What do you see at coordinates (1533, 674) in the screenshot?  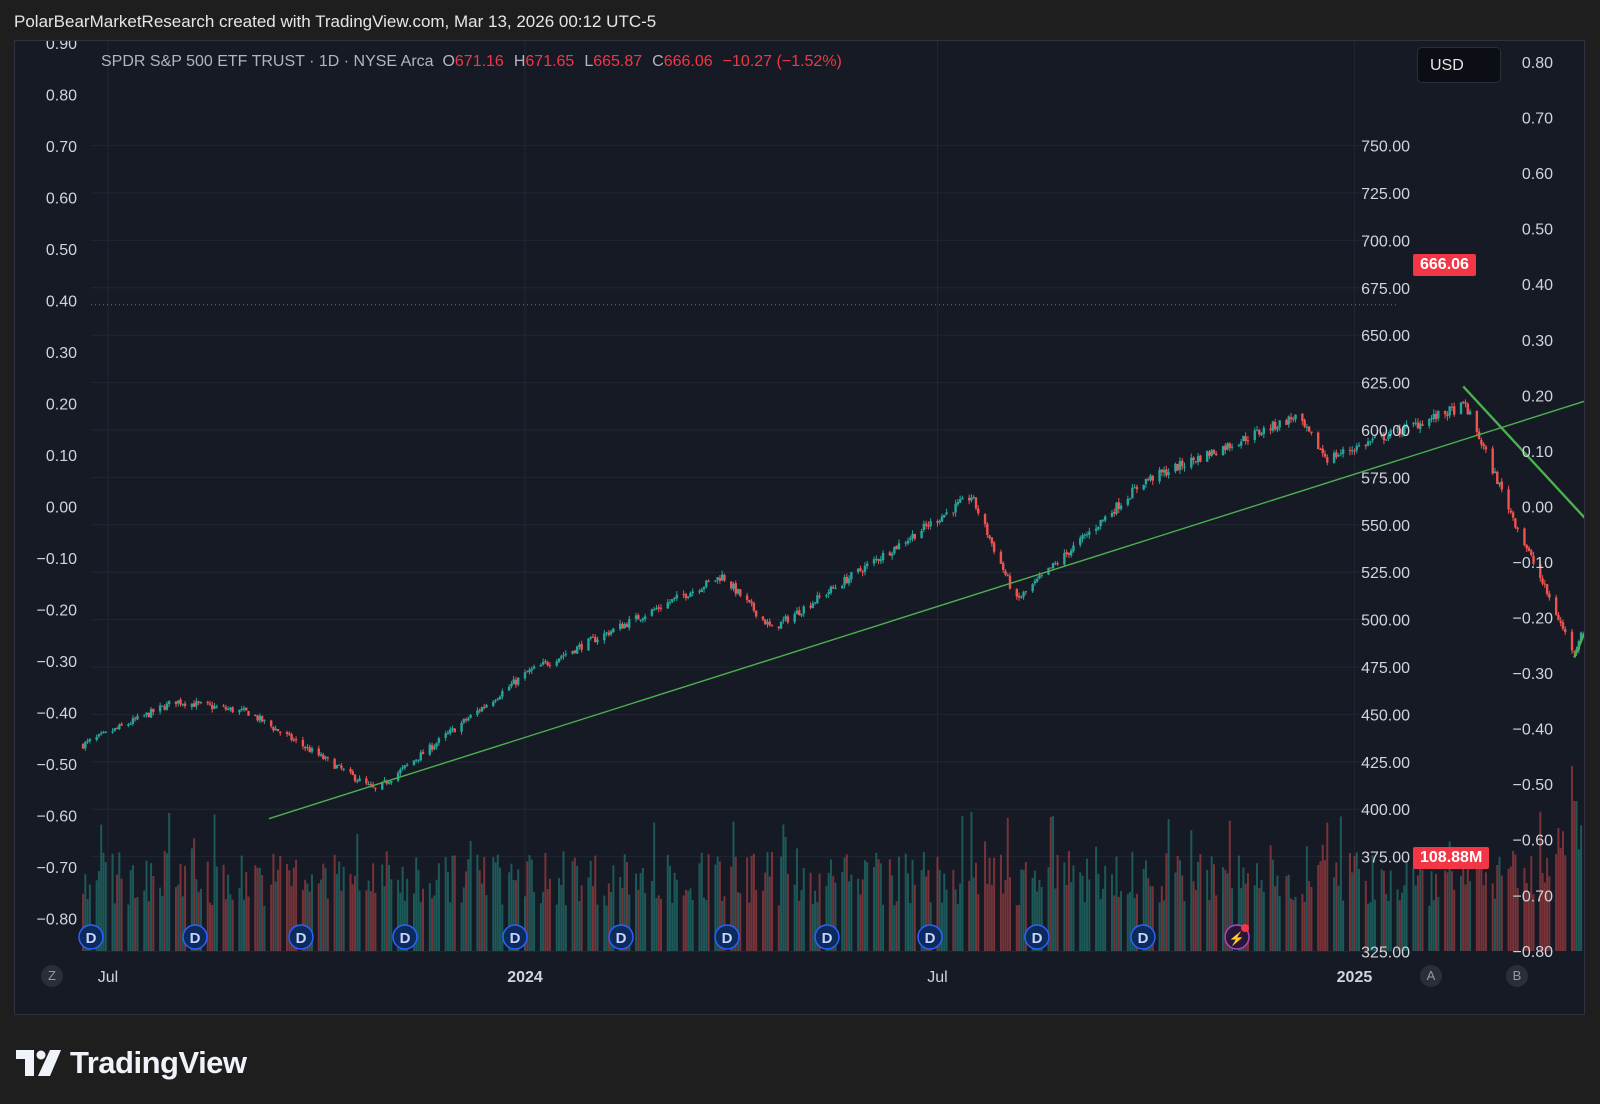 I see `right-axis-tick: −0.30` at bounding box center [1533, 674].